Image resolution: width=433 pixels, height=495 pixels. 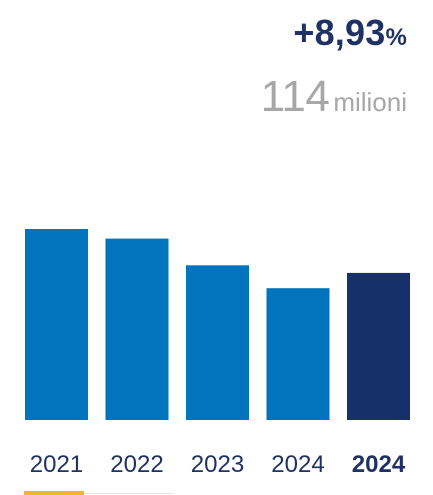 What do you see at coordinates (396, 37) in the screenshot?
I see `headline-percent-sign: %` at bounding box center [396, 37].